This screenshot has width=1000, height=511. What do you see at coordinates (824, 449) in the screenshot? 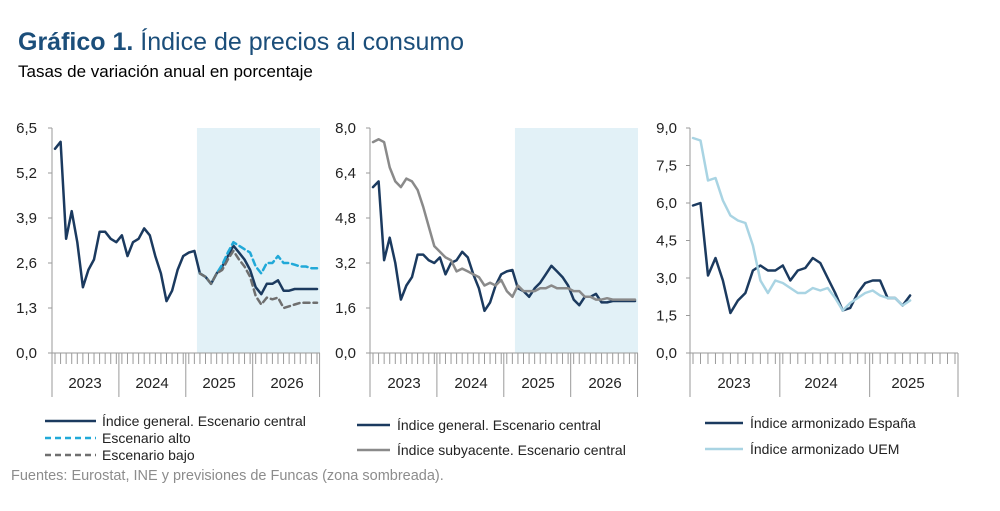
I see `legend-label: Índice armonizado UEM` at bounding box center [824, 449].